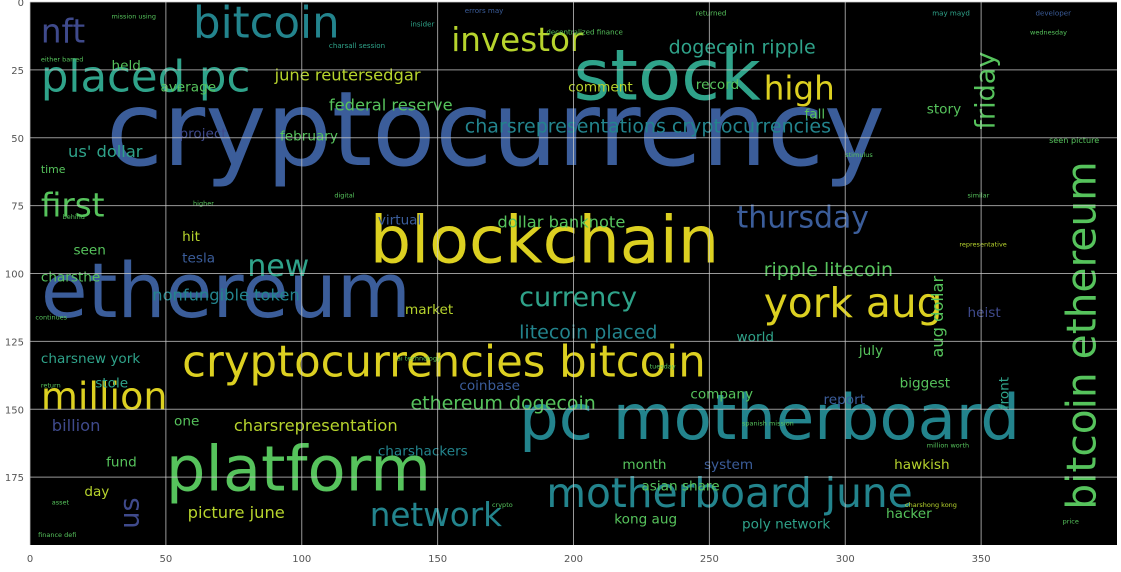 This screenshot has height=572, width=1121. Describe the element at coordinates (419, 358) in the screenshot. I see `word-ai-technology: ai technology` at that location.